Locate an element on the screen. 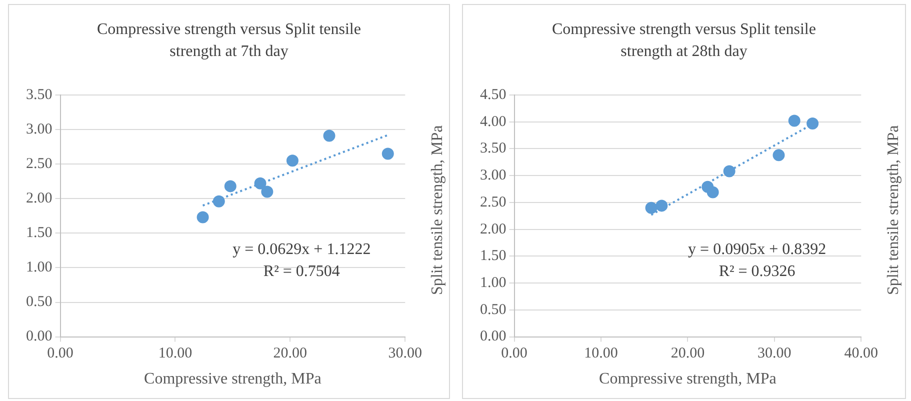  annotation: y = 0.0905x + 0.8392 is located at coordinates (757, 249).